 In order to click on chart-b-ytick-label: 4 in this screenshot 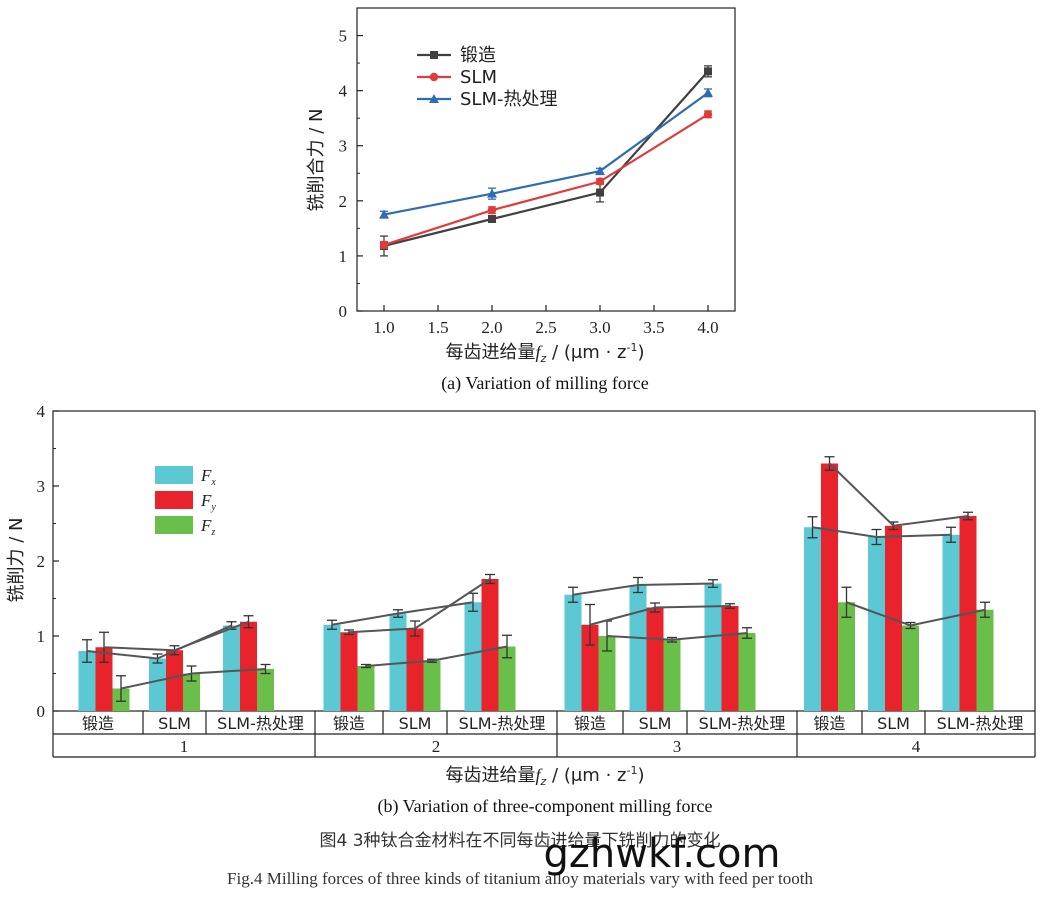, I will do `click(41, 411)`.